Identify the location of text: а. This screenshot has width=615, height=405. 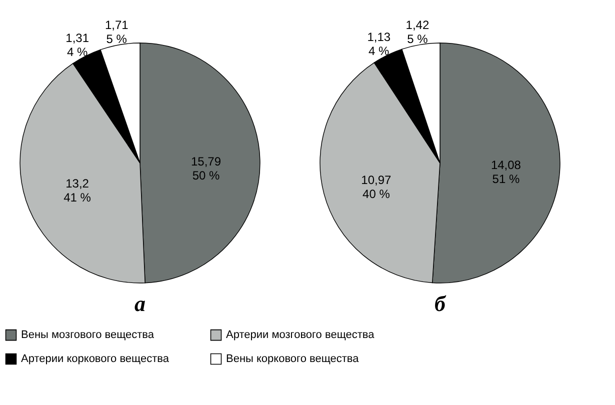
(140, 303).